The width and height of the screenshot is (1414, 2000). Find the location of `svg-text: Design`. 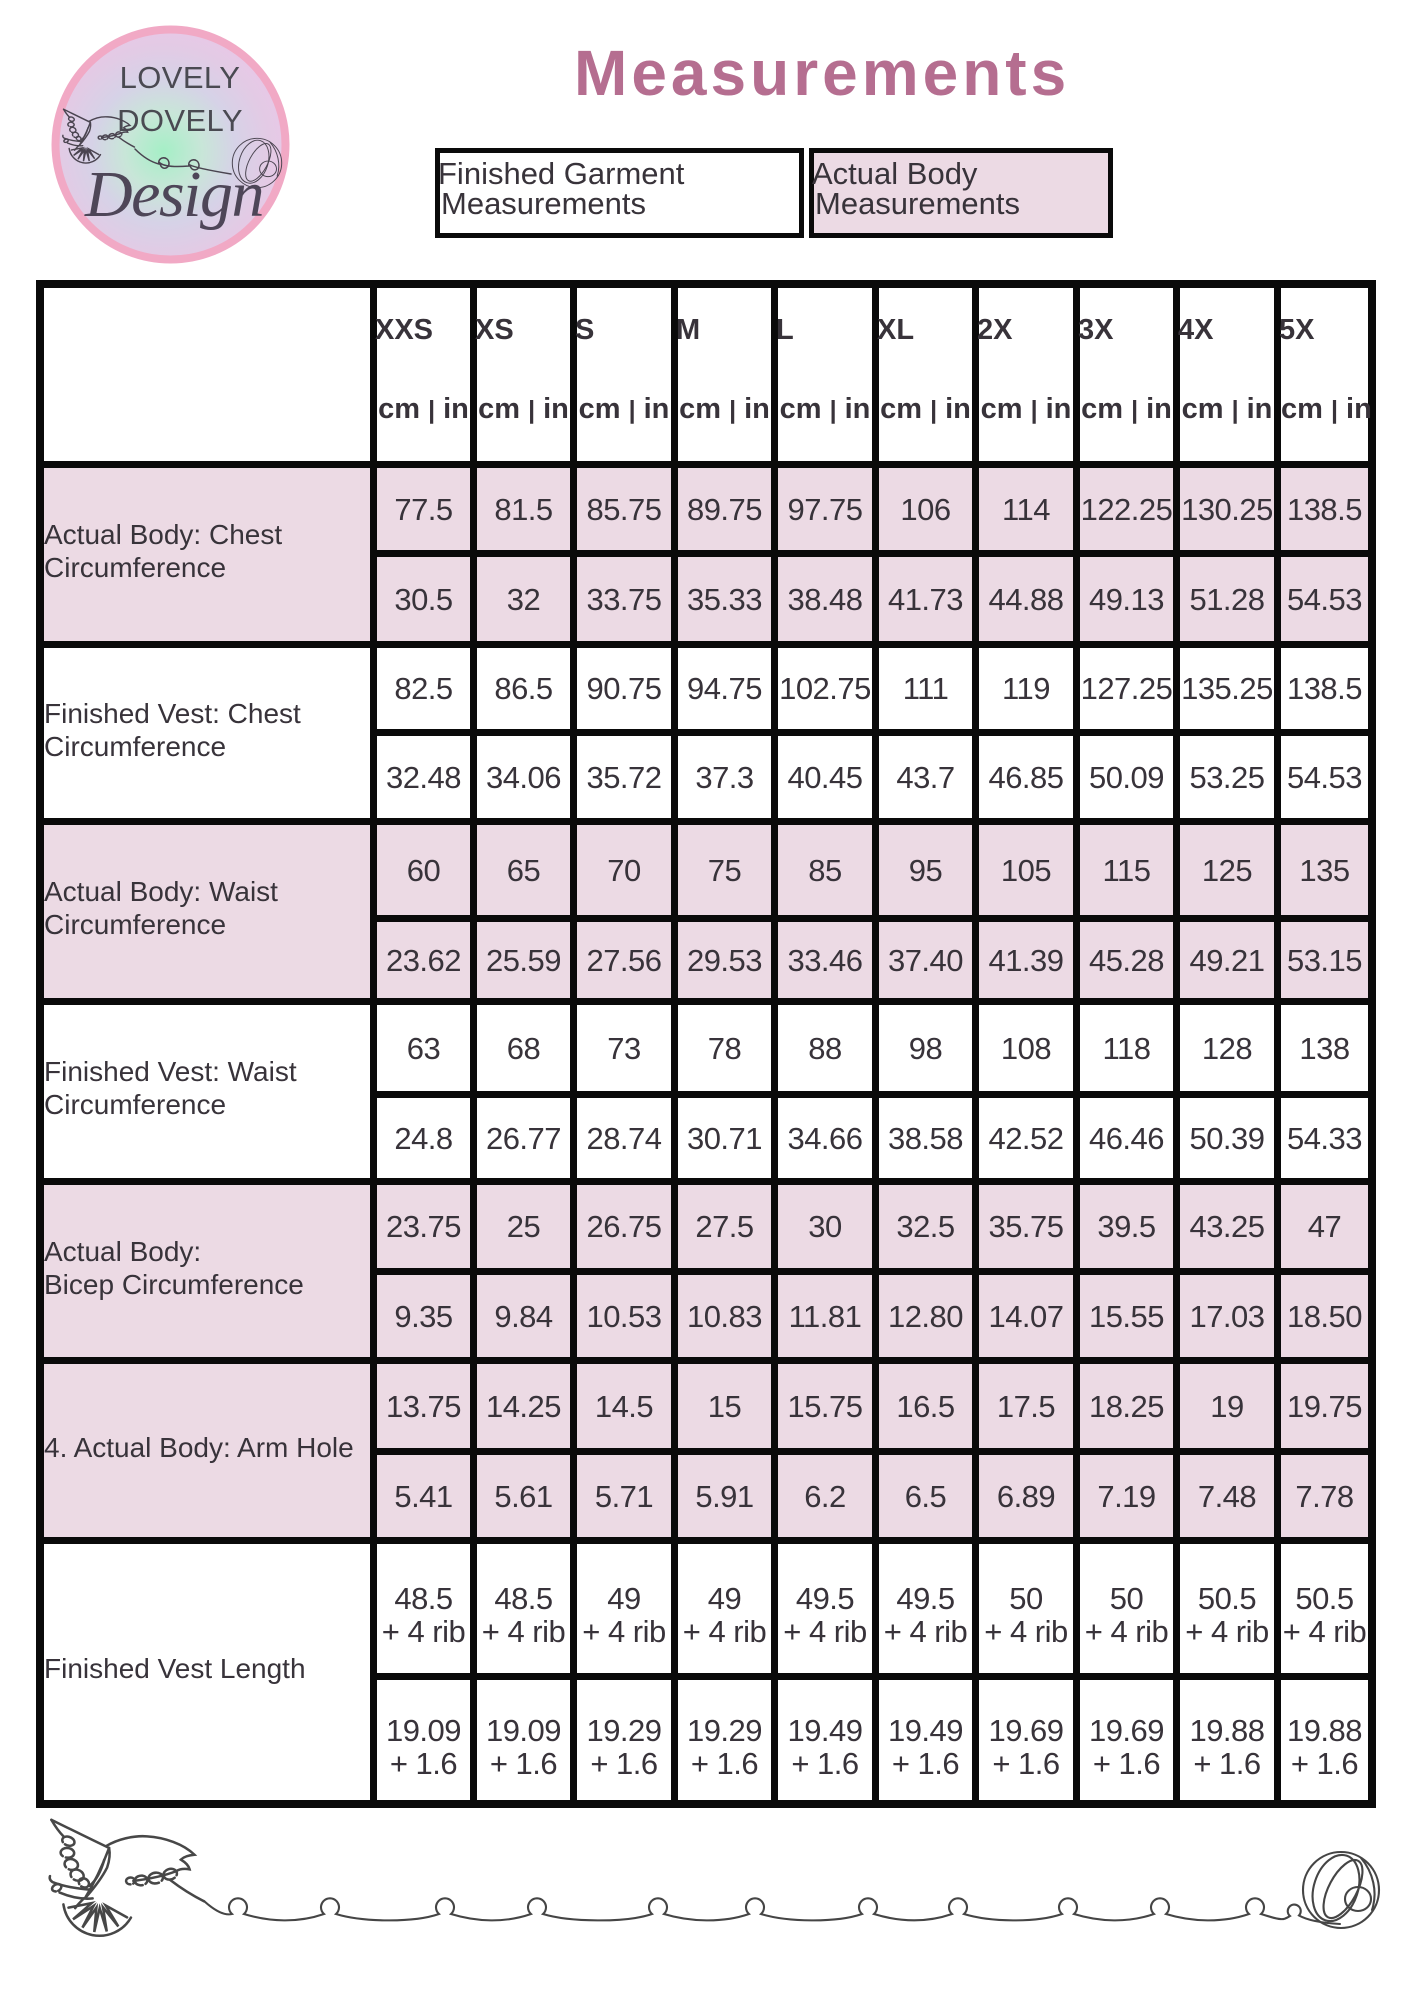

svg-text: Design is located at coordinates (173, 194).